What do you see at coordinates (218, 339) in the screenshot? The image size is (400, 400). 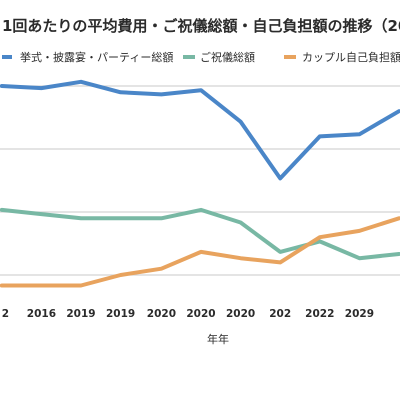 I see `x-axis-label: 年年` at bounding box center [218, 339].